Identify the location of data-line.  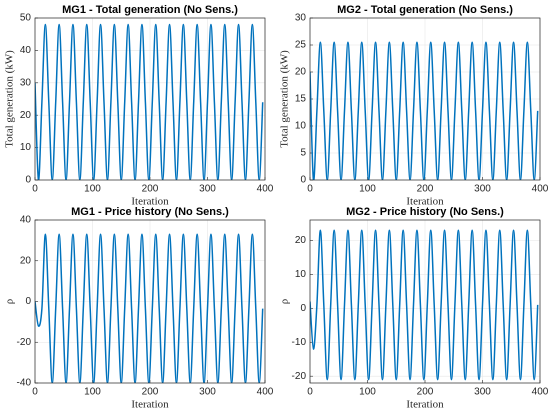
(424, 110).